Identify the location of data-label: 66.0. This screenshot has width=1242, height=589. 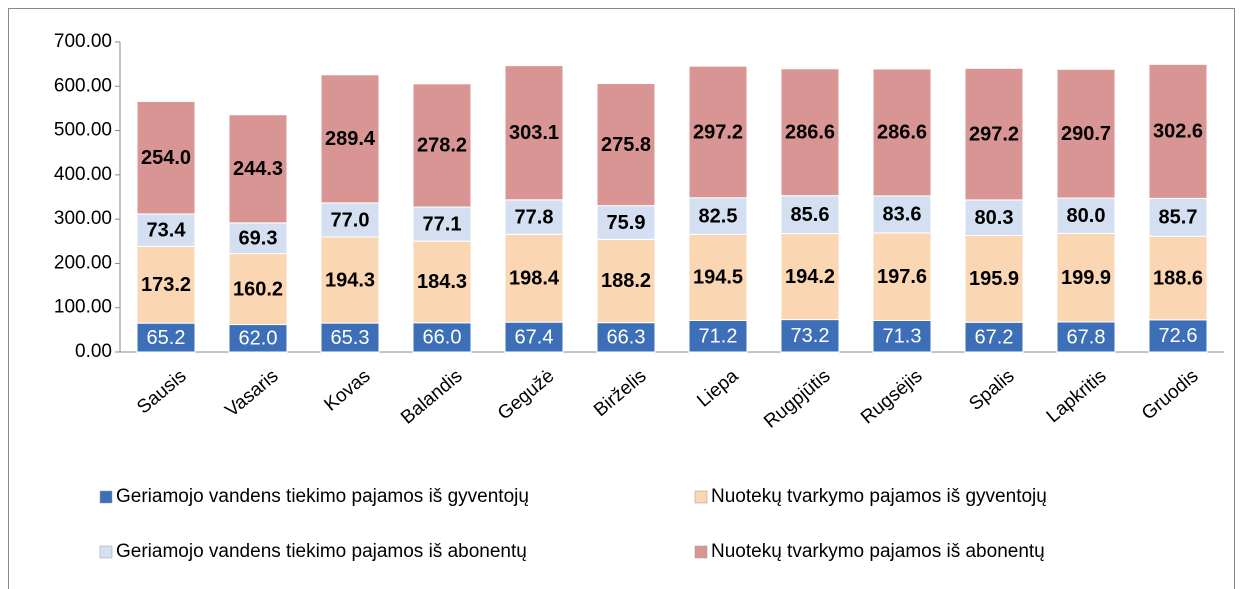
(442, 338).